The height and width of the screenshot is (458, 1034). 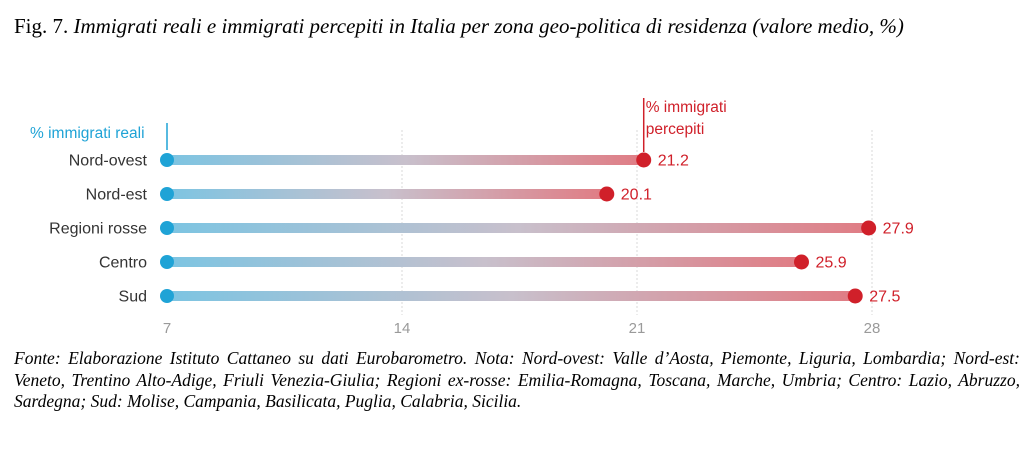 What do you see at coordinates (673, 161) in the screenshot?
I see `value-label: 21.2` at bounding box center [673, 161].